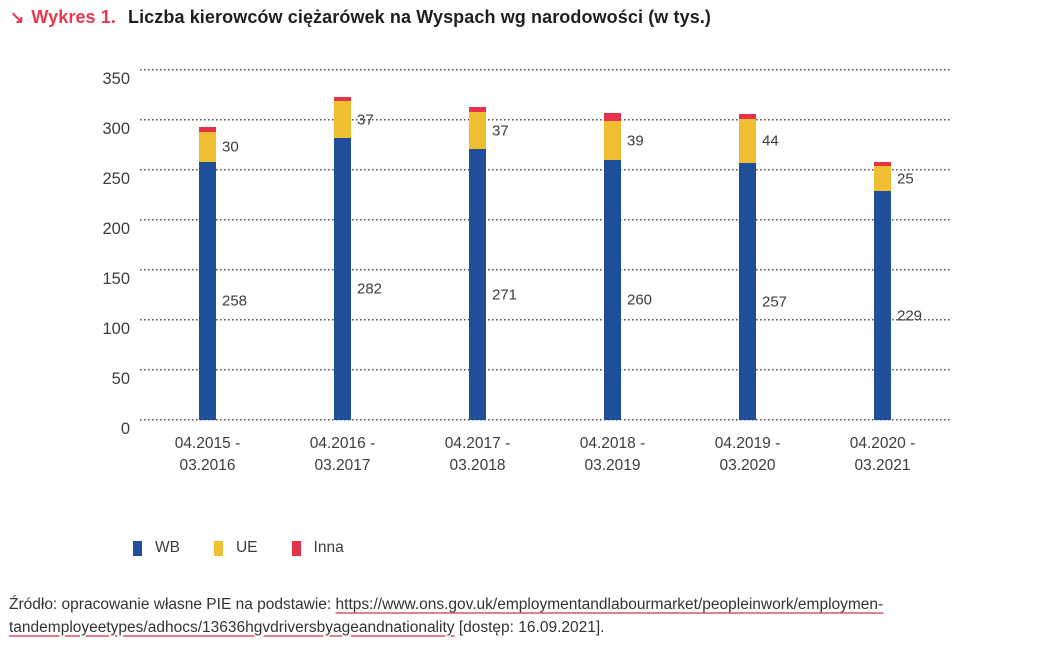 This screenshot has height=647, width=1045. Describe the element at coordinates (65, 254) in the screenshot. I see `y-axis: 0 50 100 150 200 250 300 350` at that location.